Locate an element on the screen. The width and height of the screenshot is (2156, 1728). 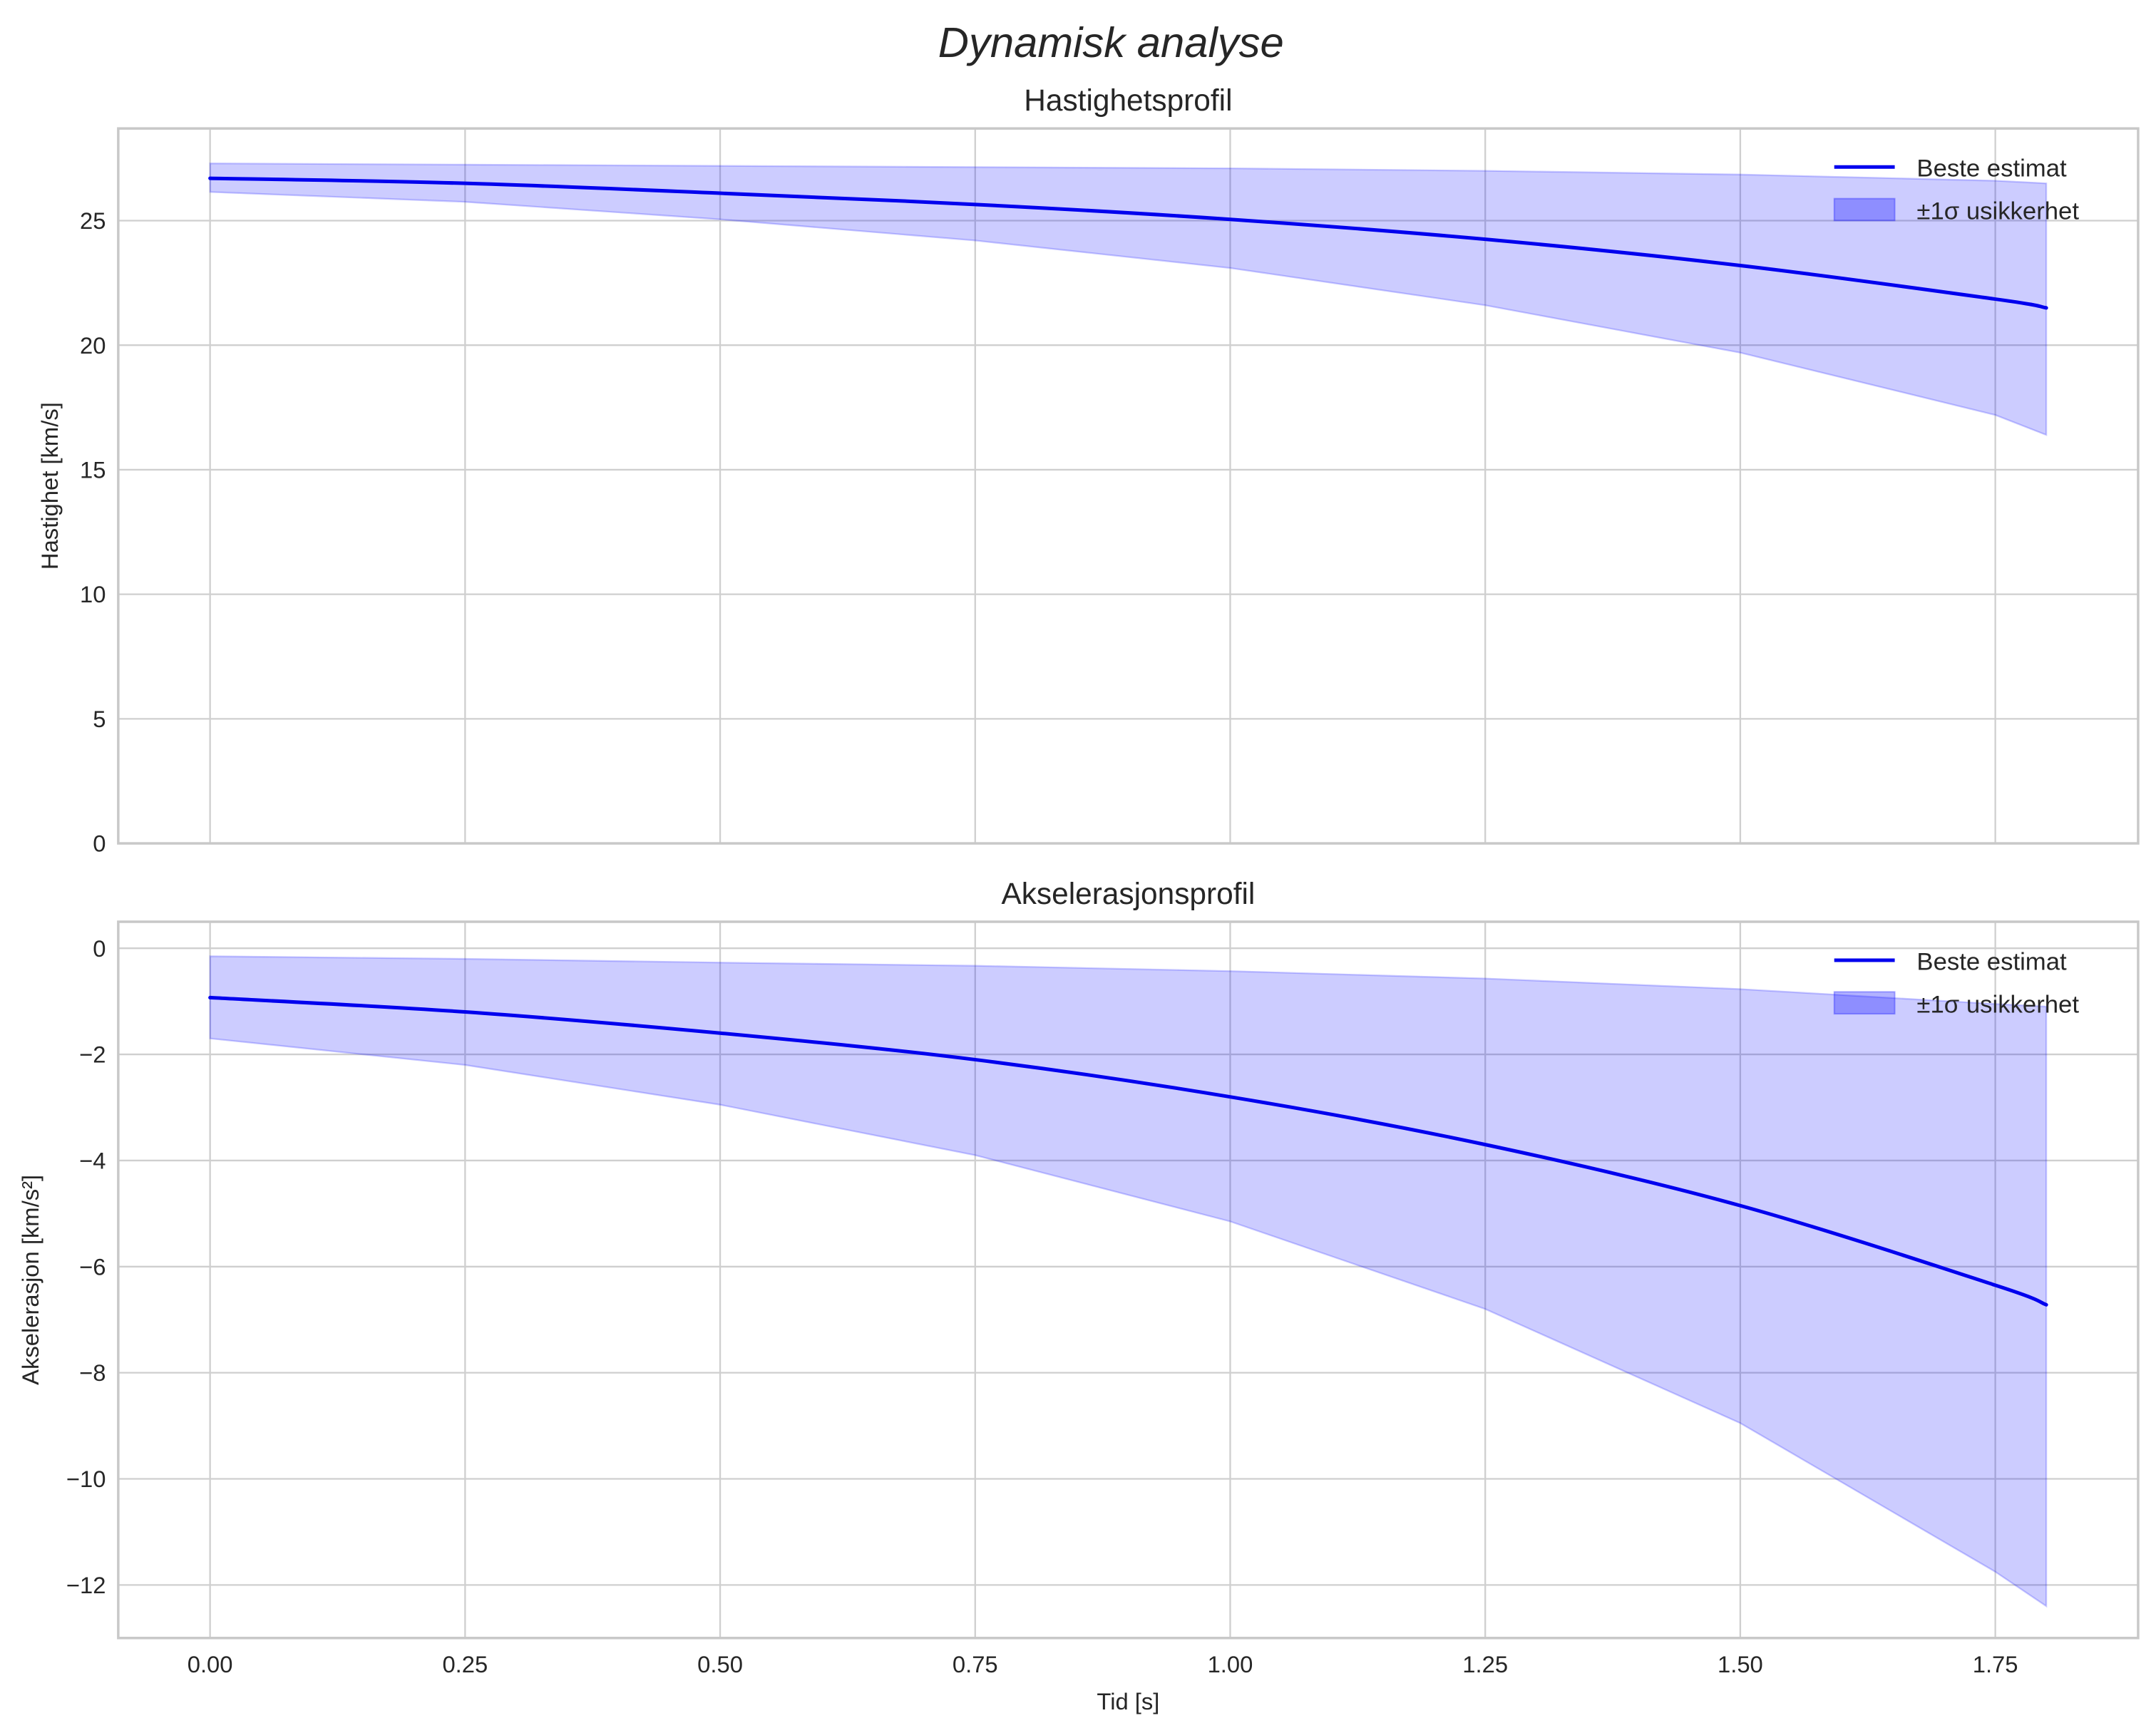
y-tick-label: −12 is located at coordinates (86, 1585).